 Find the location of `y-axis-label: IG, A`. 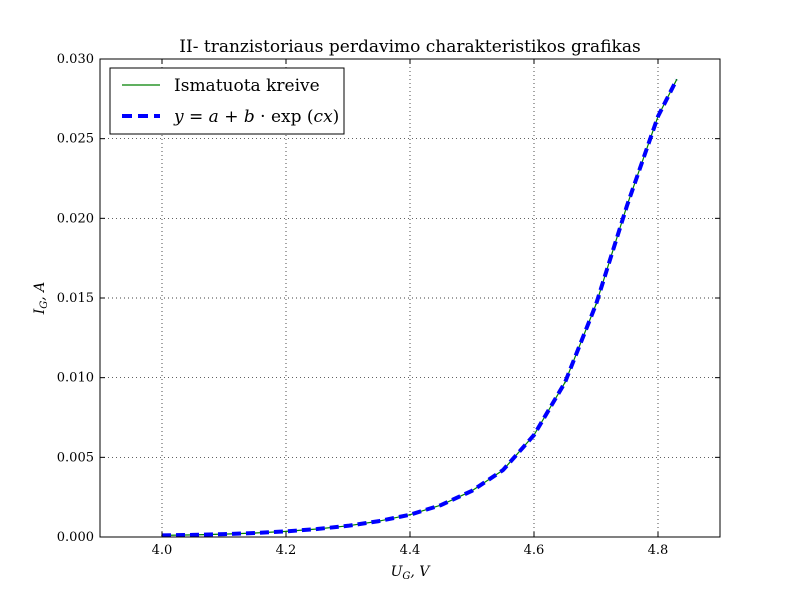

y-axis-label: IG, A is located at coordinates (41, 299).